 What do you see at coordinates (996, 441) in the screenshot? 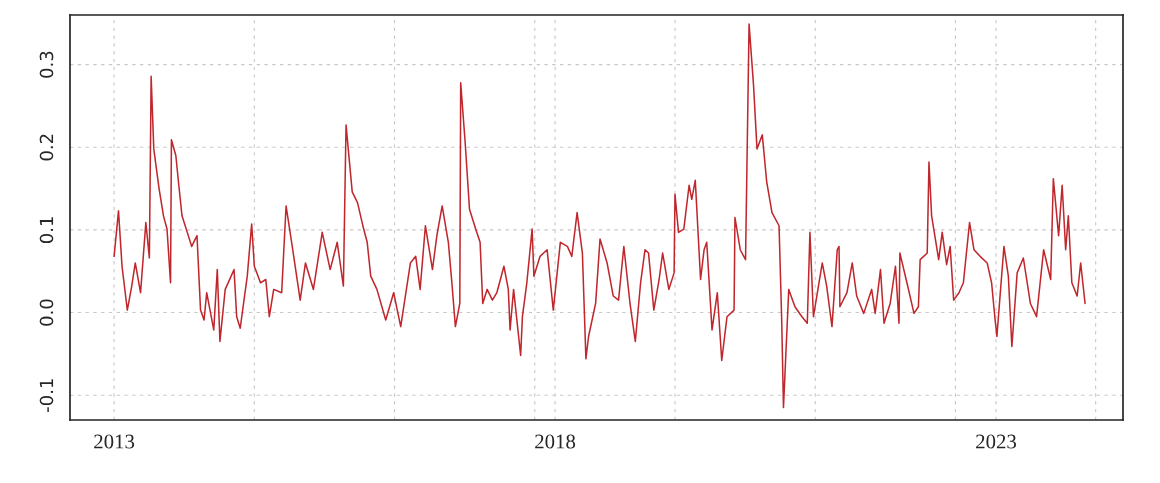
I see `x-tick-label: 2023` at bounding box center [996, 441].